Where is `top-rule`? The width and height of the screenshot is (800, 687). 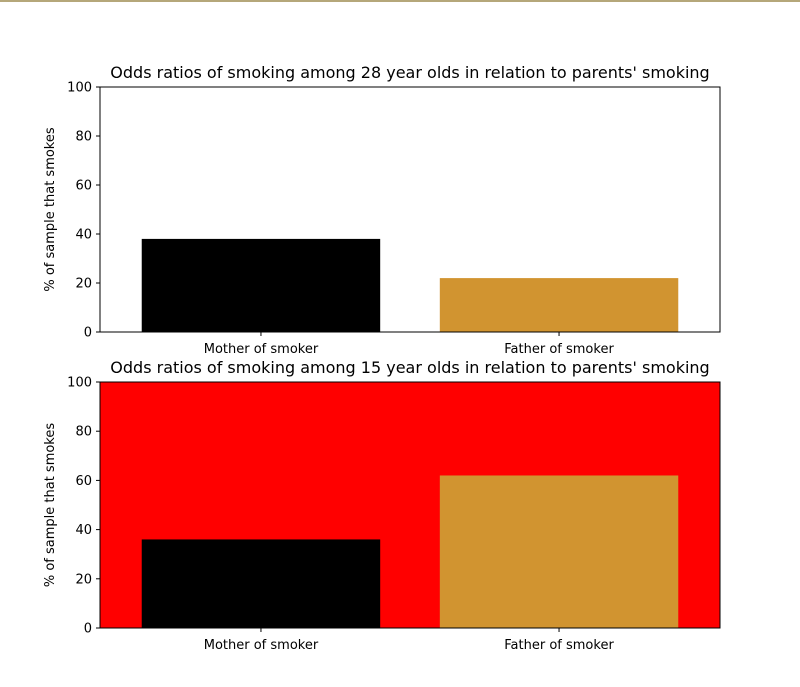 top-rule is located at coordinates (400, 1).